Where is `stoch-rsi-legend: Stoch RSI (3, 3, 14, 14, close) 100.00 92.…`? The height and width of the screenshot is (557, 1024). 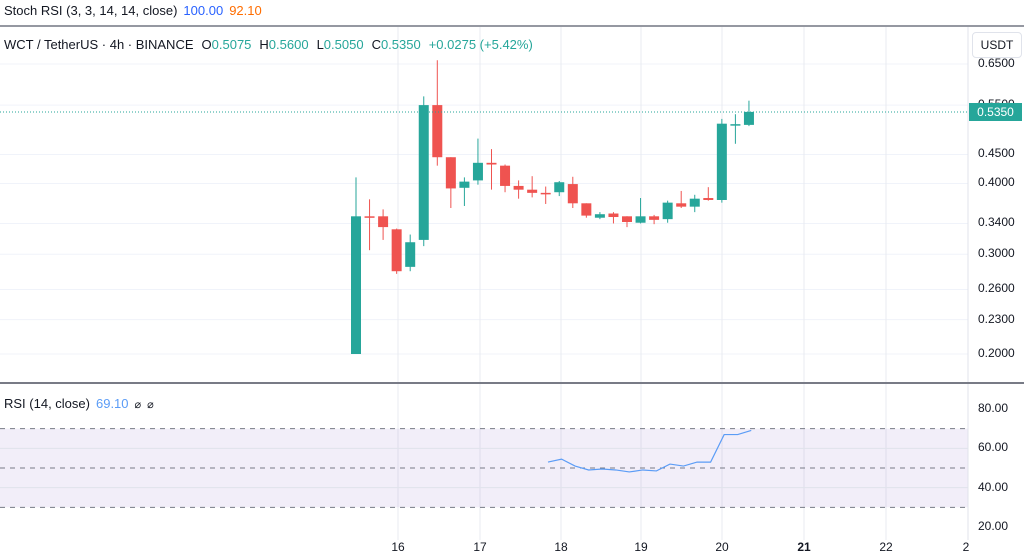
stoch-rsi-legend: Stoch RSI (3, 3, 14, 14, close) 100.00 92.… is located at coordinates (133, 10).